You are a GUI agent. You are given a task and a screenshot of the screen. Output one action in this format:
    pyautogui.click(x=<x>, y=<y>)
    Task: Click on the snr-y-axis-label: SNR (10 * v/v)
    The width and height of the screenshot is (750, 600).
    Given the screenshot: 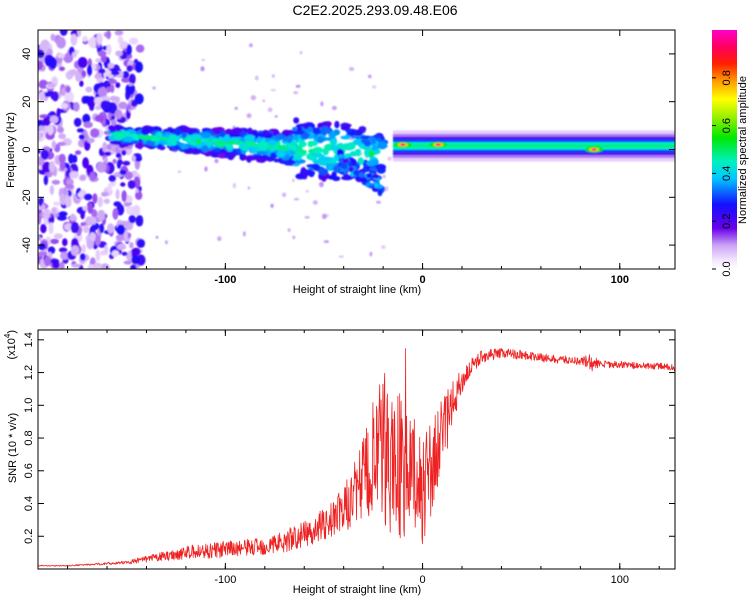 What is the action you would take?
    pyautogui.click(x=13, y=448)
    